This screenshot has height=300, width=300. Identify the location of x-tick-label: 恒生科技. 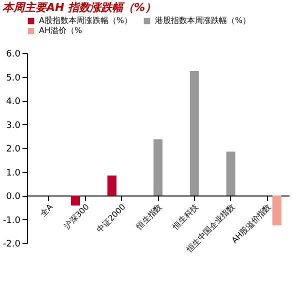
(185, 217).